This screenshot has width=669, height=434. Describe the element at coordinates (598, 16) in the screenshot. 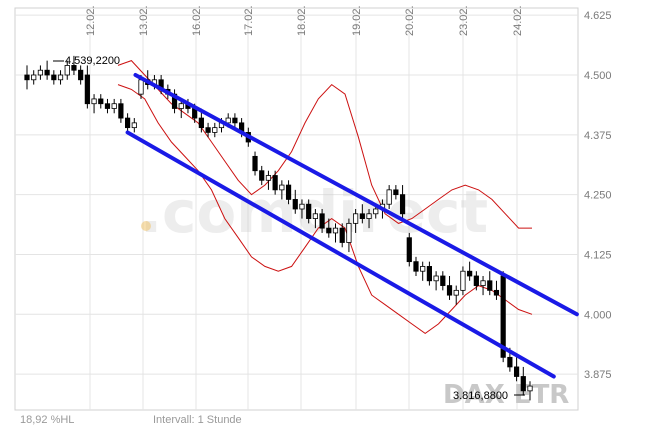

I see `y-tick-label: 4.625` at that location.